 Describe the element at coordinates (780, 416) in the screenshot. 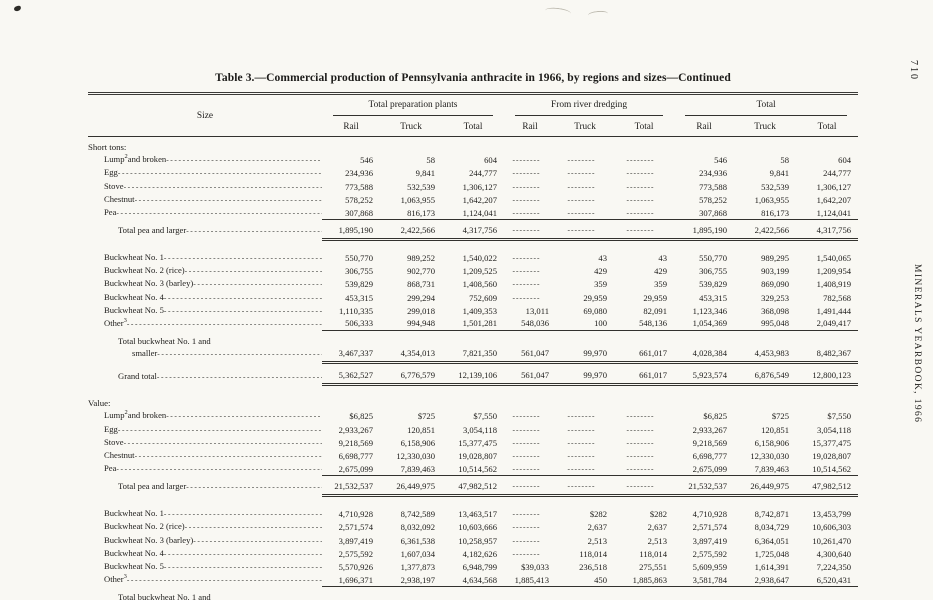

I see `value-cell: $725` at that location.